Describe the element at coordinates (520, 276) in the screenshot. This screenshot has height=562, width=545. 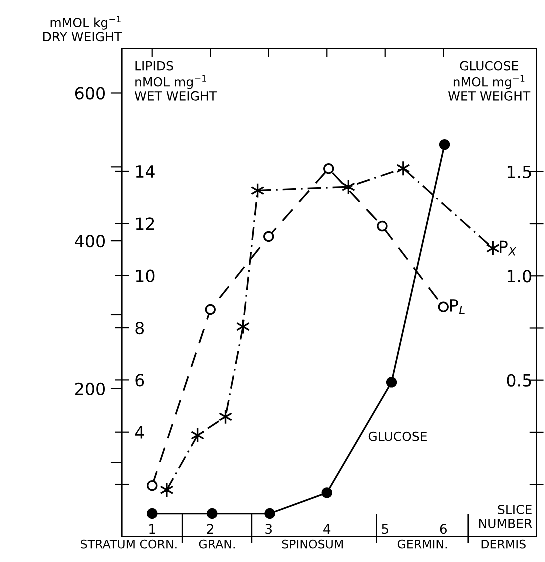
I see `y2-tick-label: 1.0` at that location.